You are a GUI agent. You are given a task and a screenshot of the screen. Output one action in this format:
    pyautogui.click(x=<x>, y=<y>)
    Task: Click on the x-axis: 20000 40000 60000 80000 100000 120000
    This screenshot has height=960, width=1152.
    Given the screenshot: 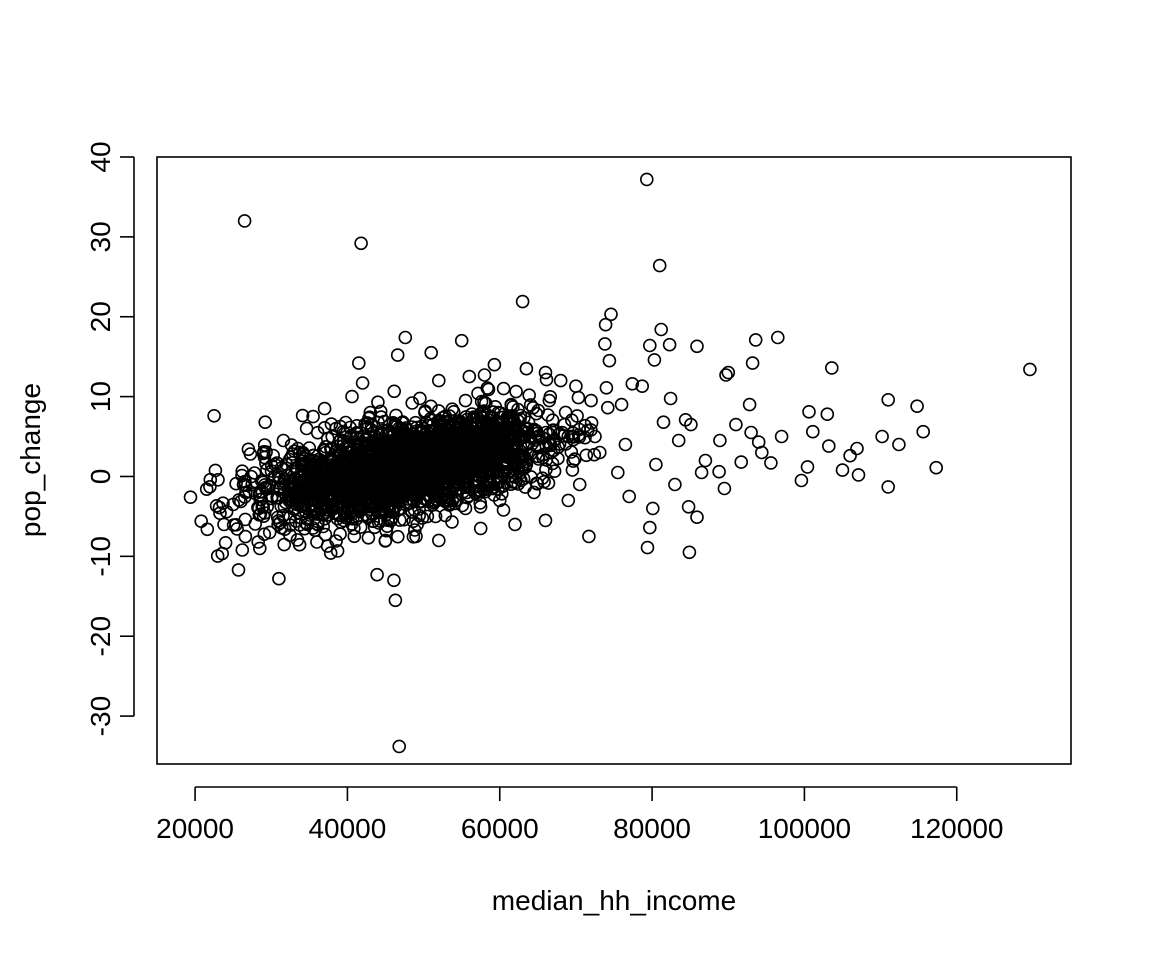 What is the action you would take?
    pyautogui.click(x=579, y=815)
    